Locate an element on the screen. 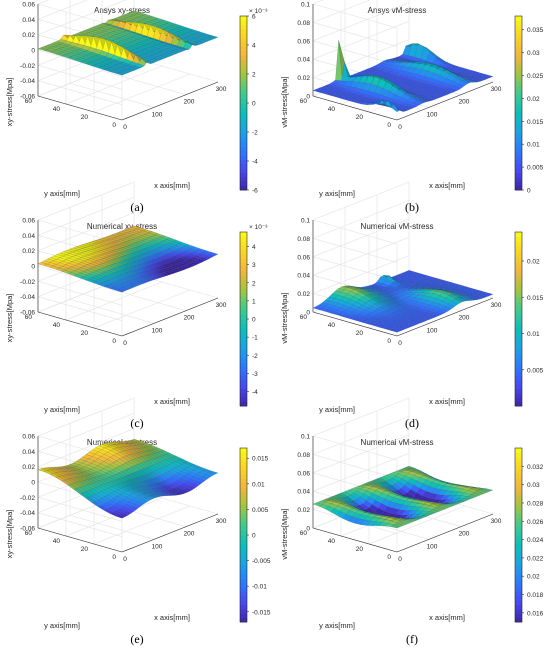 The width and height of the screenshot is (550, 649). z-tick-label: -0.02 is located at coordinates (27, 282).